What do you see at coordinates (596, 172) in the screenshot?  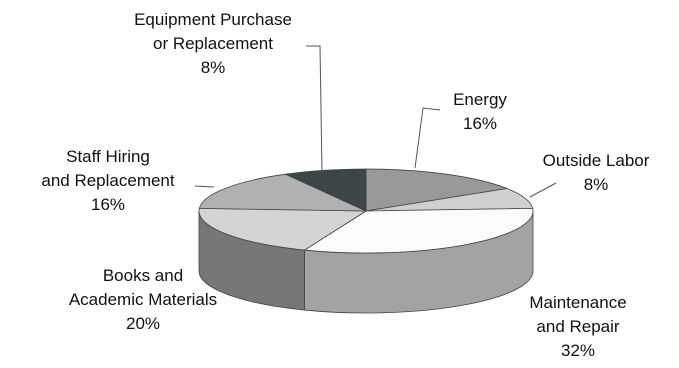 I see `slice-label-1: Outside Labor 8%` at bounding box center [596, 172].